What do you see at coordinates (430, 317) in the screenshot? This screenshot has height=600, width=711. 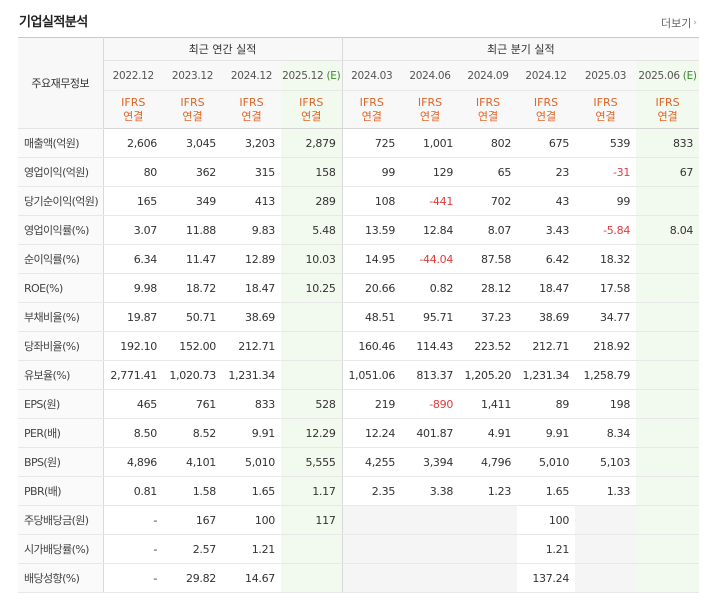 I see `value-cell: 95.71` at bounding box center [430, 317].